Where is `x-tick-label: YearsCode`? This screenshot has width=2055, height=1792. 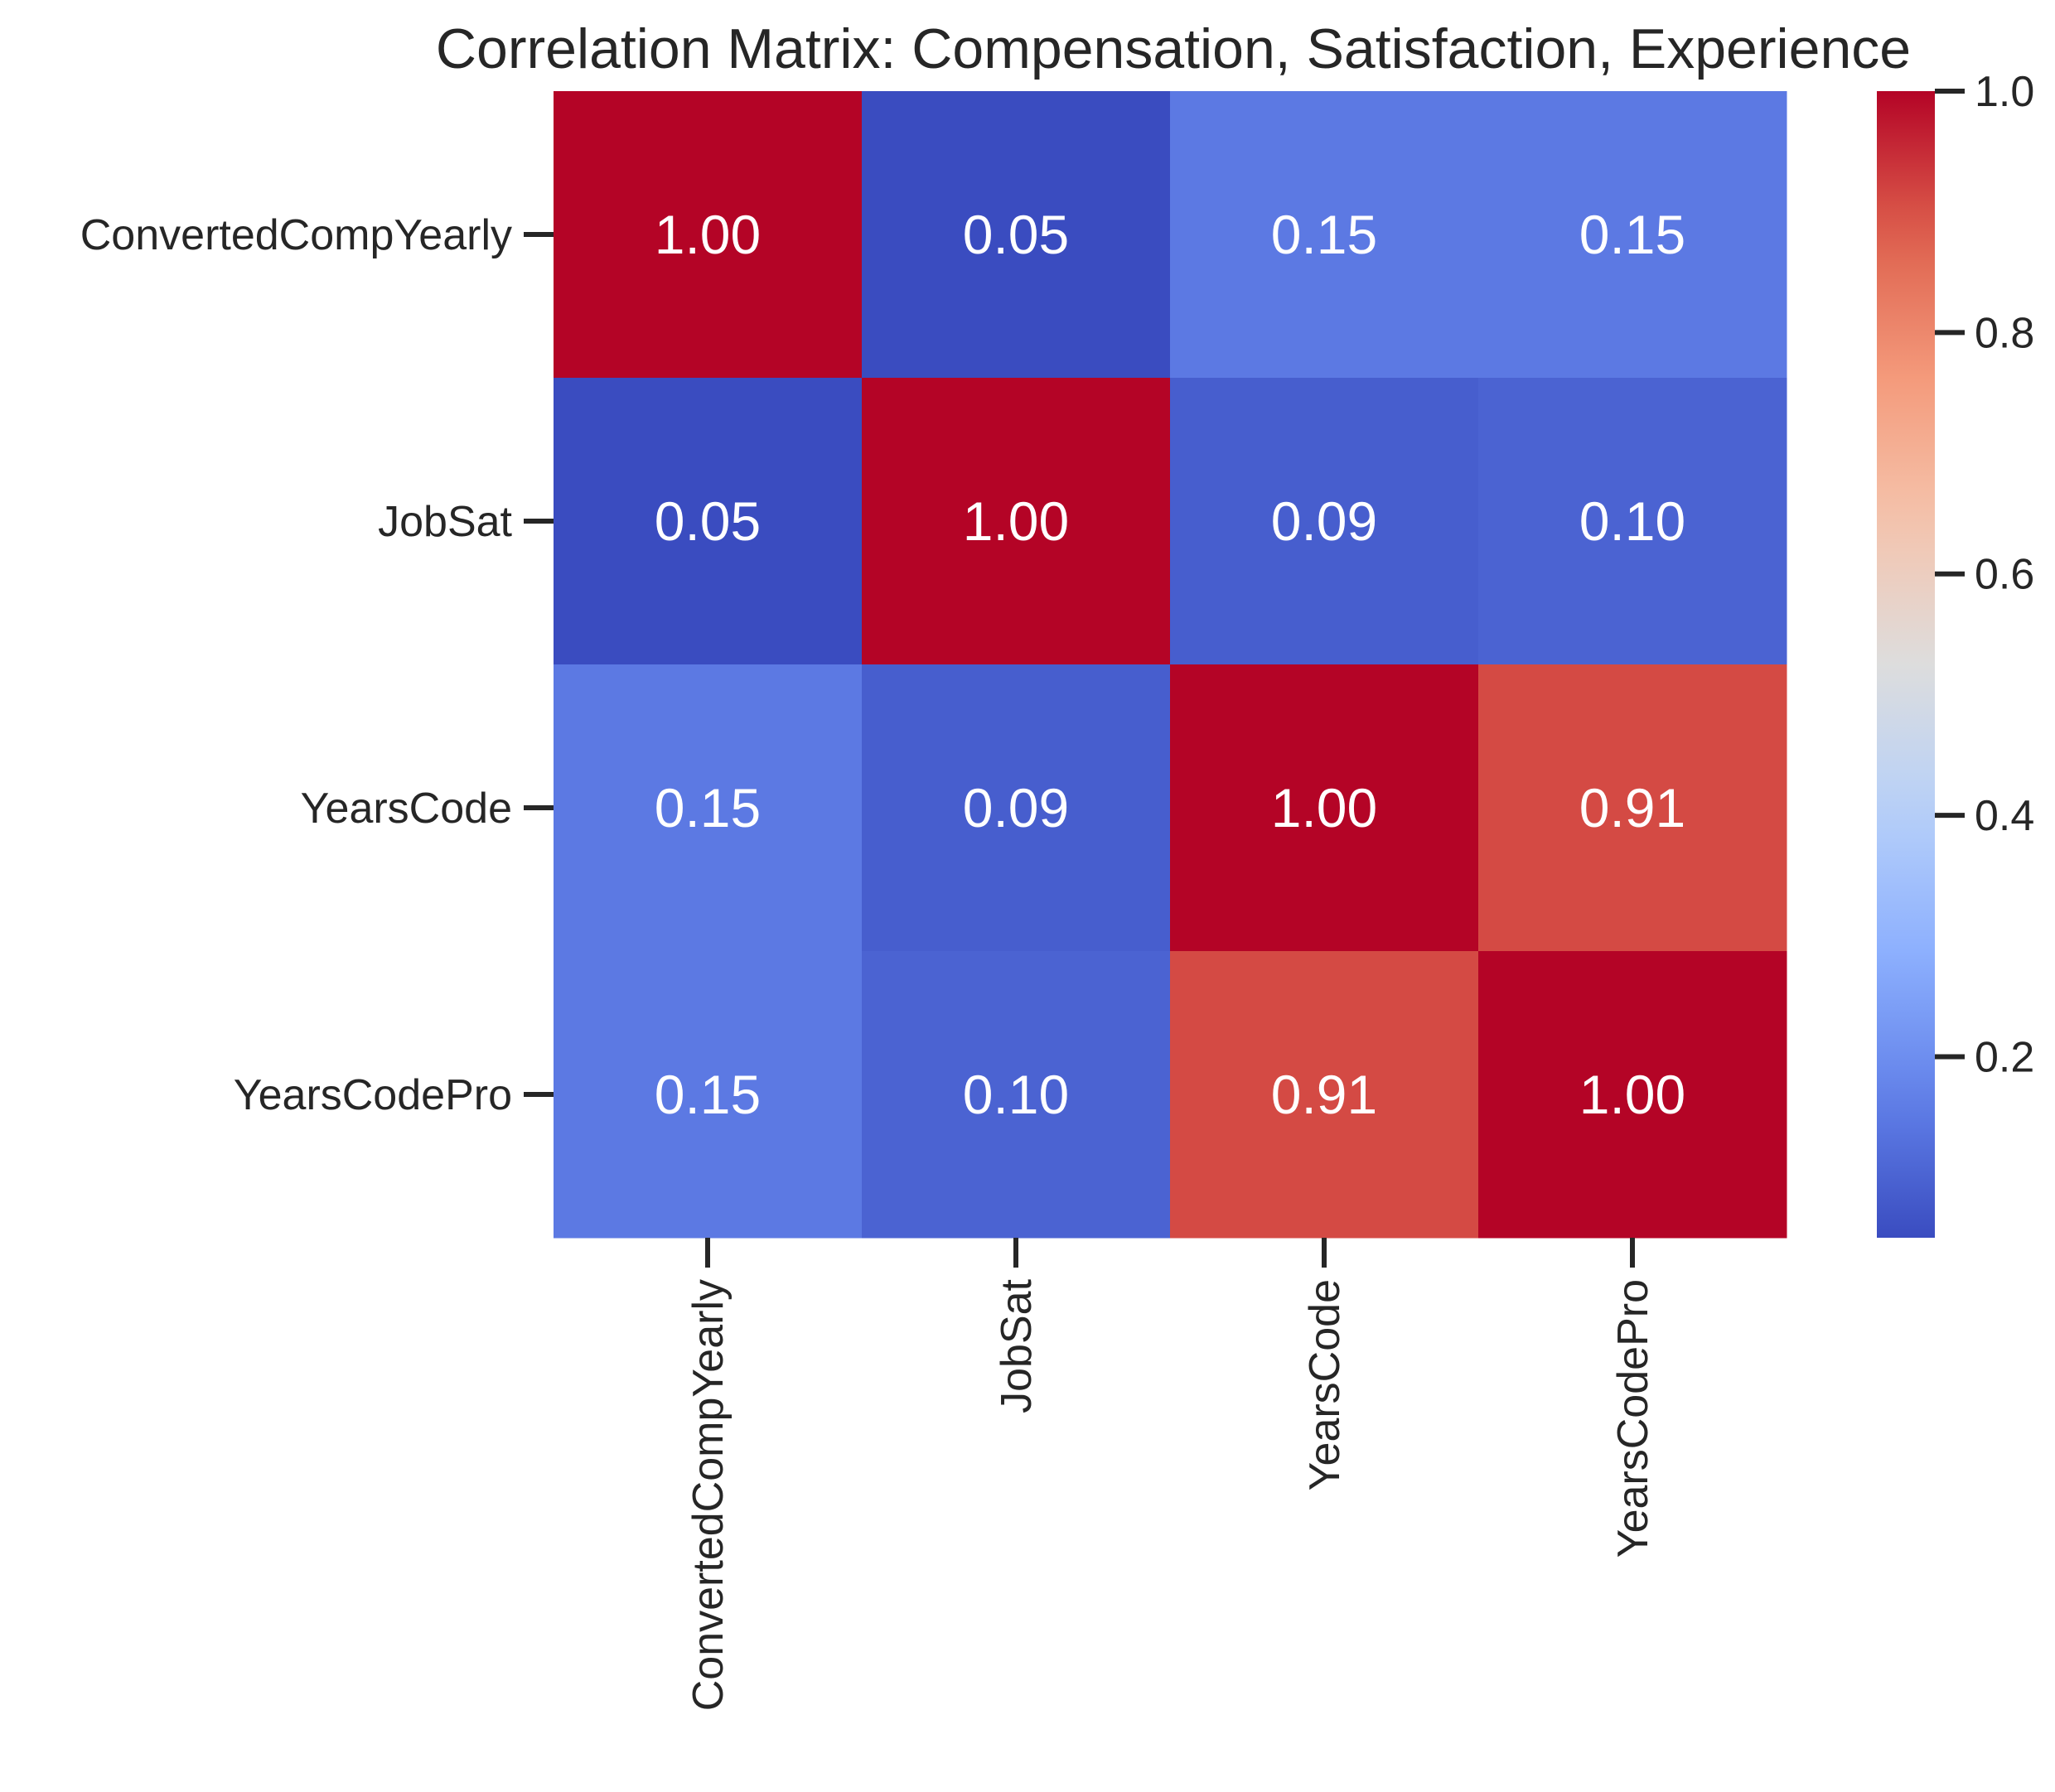
x-tick-label: YearsCode is located at coordinates (1325, 1384).